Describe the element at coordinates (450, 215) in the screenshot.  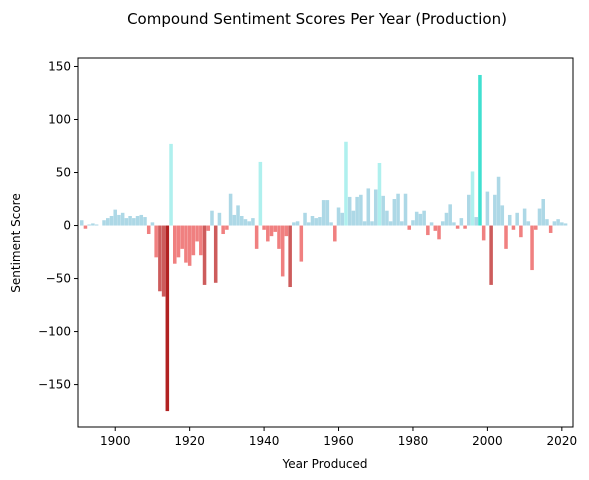
I see `bar-1990` at that location.